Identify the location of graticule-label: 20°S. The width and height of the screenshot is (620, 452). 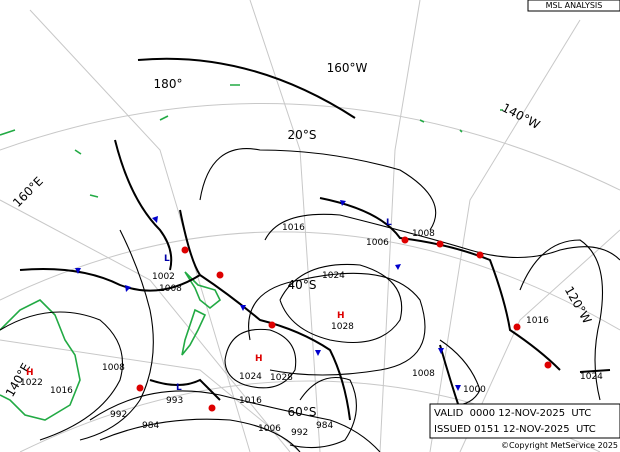
(302, 135).